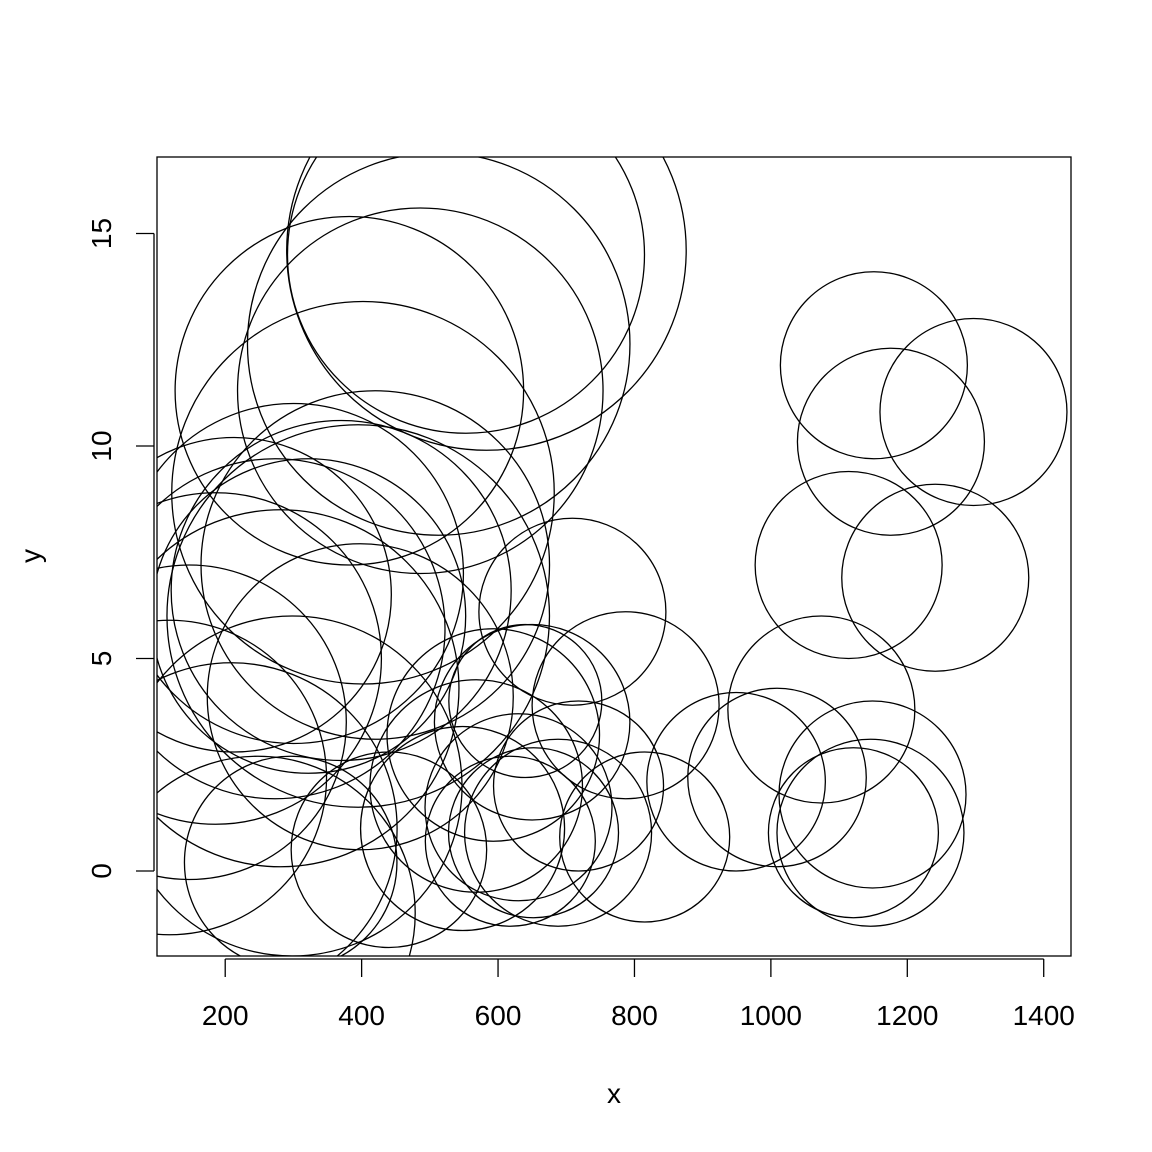  What do you see at coordinates (498, 1015) in the screenshot?
I see `x-tick-label-600: 600` at bounding box center [498, 1015].